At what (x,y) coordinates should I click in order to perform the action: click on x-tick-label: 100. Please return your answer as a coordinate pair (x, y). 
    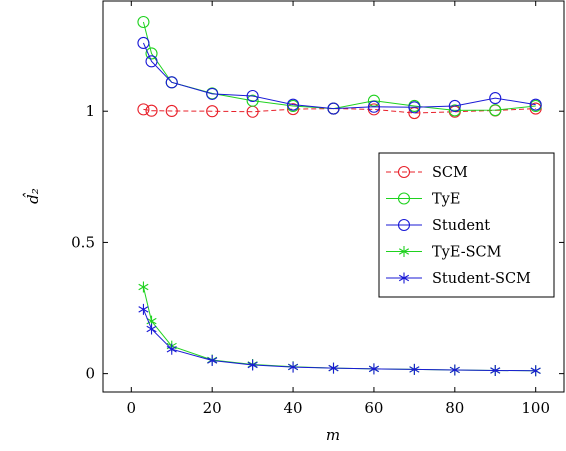
    Looking at the image, I should click on (535, 408).